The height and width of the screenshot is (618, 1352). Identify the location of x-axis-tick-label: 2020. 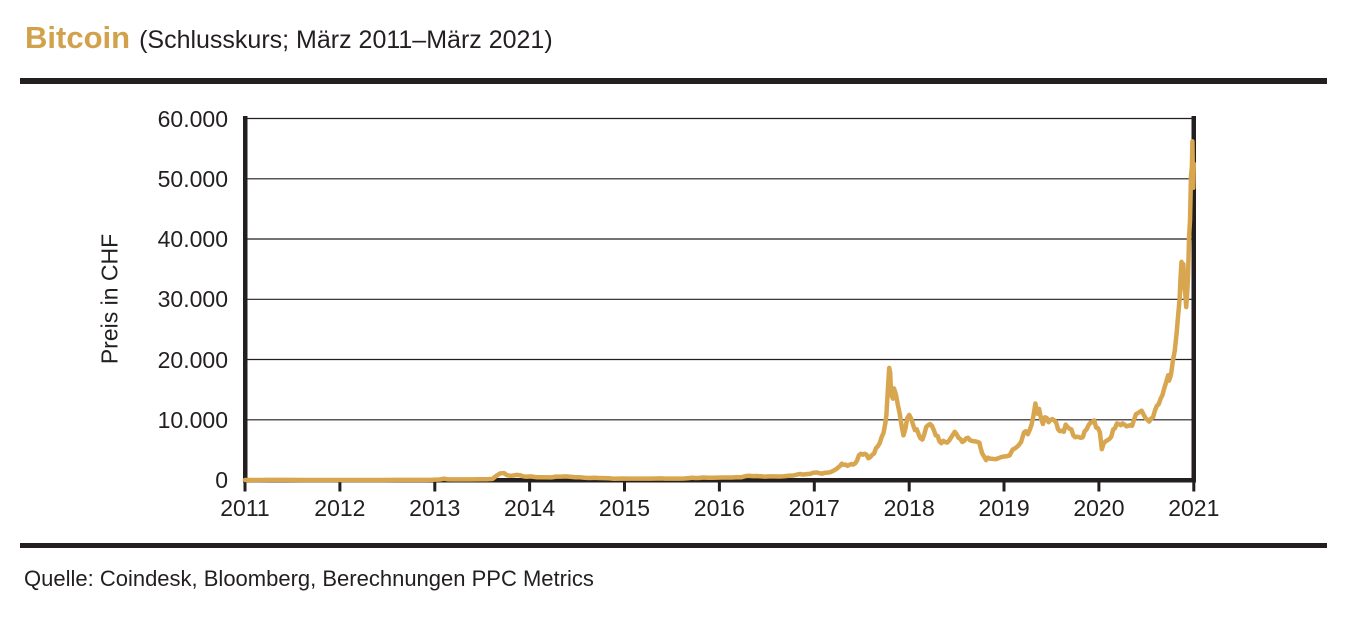
(1099, 508).